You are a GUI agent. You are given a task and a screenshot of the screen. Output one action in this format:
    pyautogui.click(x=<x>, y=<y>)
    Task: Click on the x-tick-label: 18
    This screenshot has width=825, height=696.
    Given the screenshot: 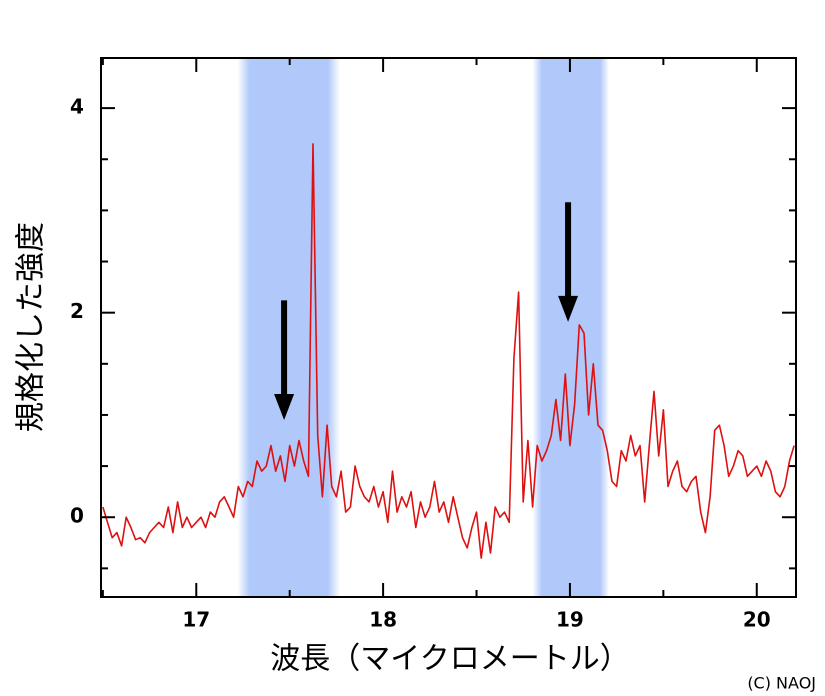 What is the action you would take?
    pyautogui.click(x=383, y=620)
    